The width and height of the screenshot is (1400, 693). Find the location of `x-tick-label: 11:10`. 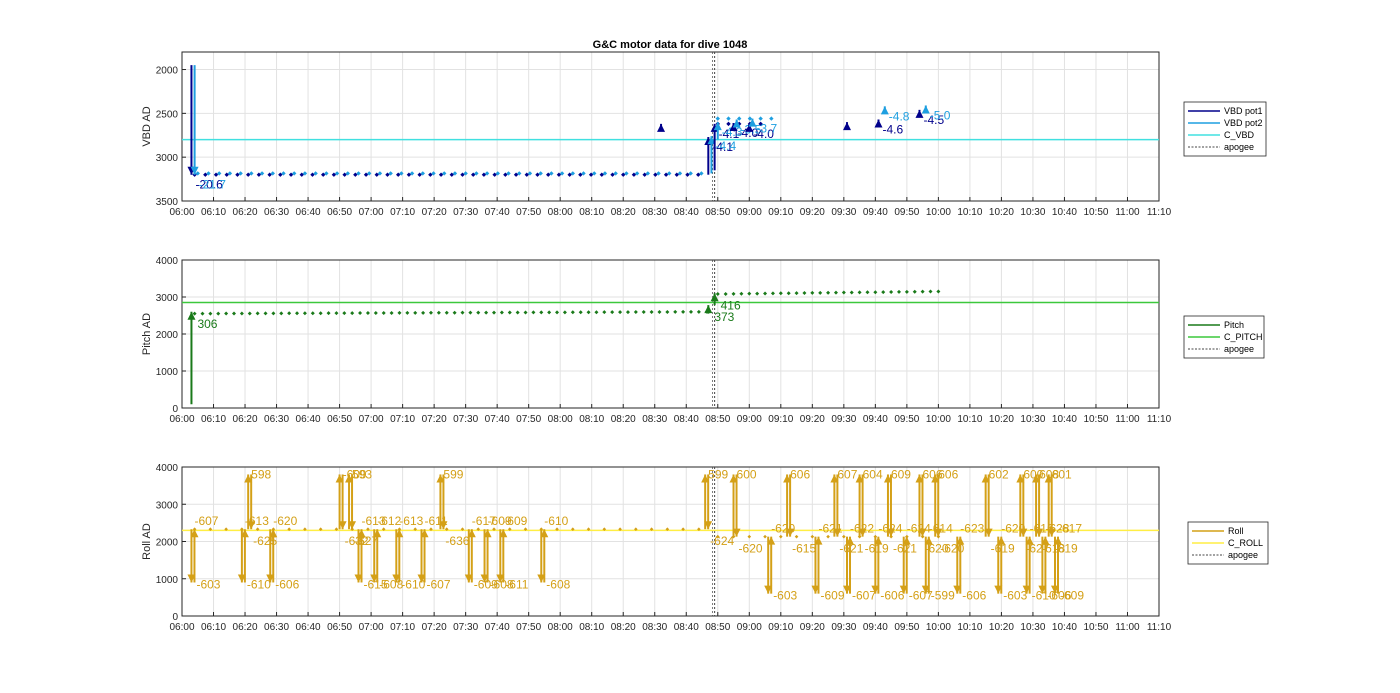

x-tick-label: 11:10 is located at coordinates (1159, 212).